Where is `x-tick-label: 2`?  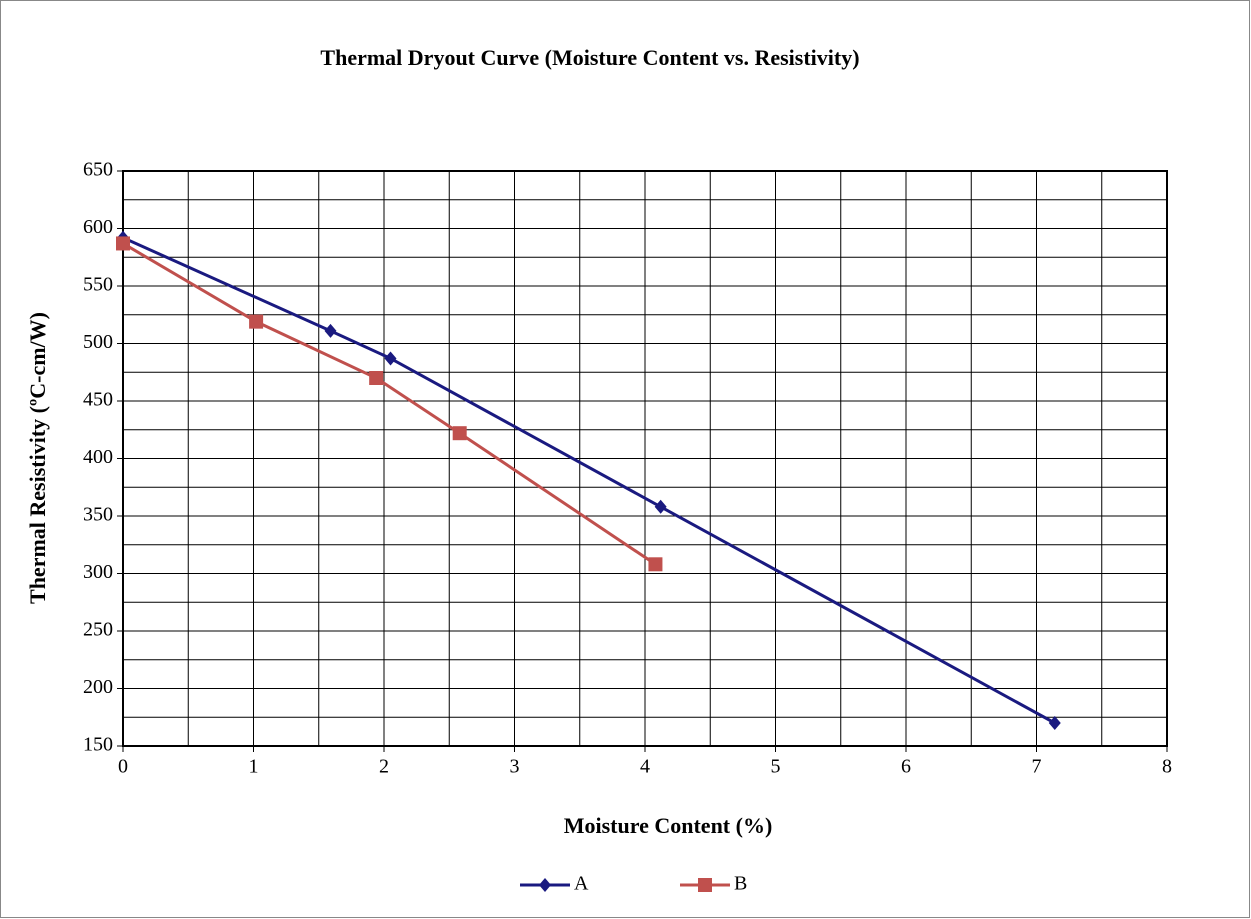 x-tick-label: 2 is located at coordinates (384, 767).